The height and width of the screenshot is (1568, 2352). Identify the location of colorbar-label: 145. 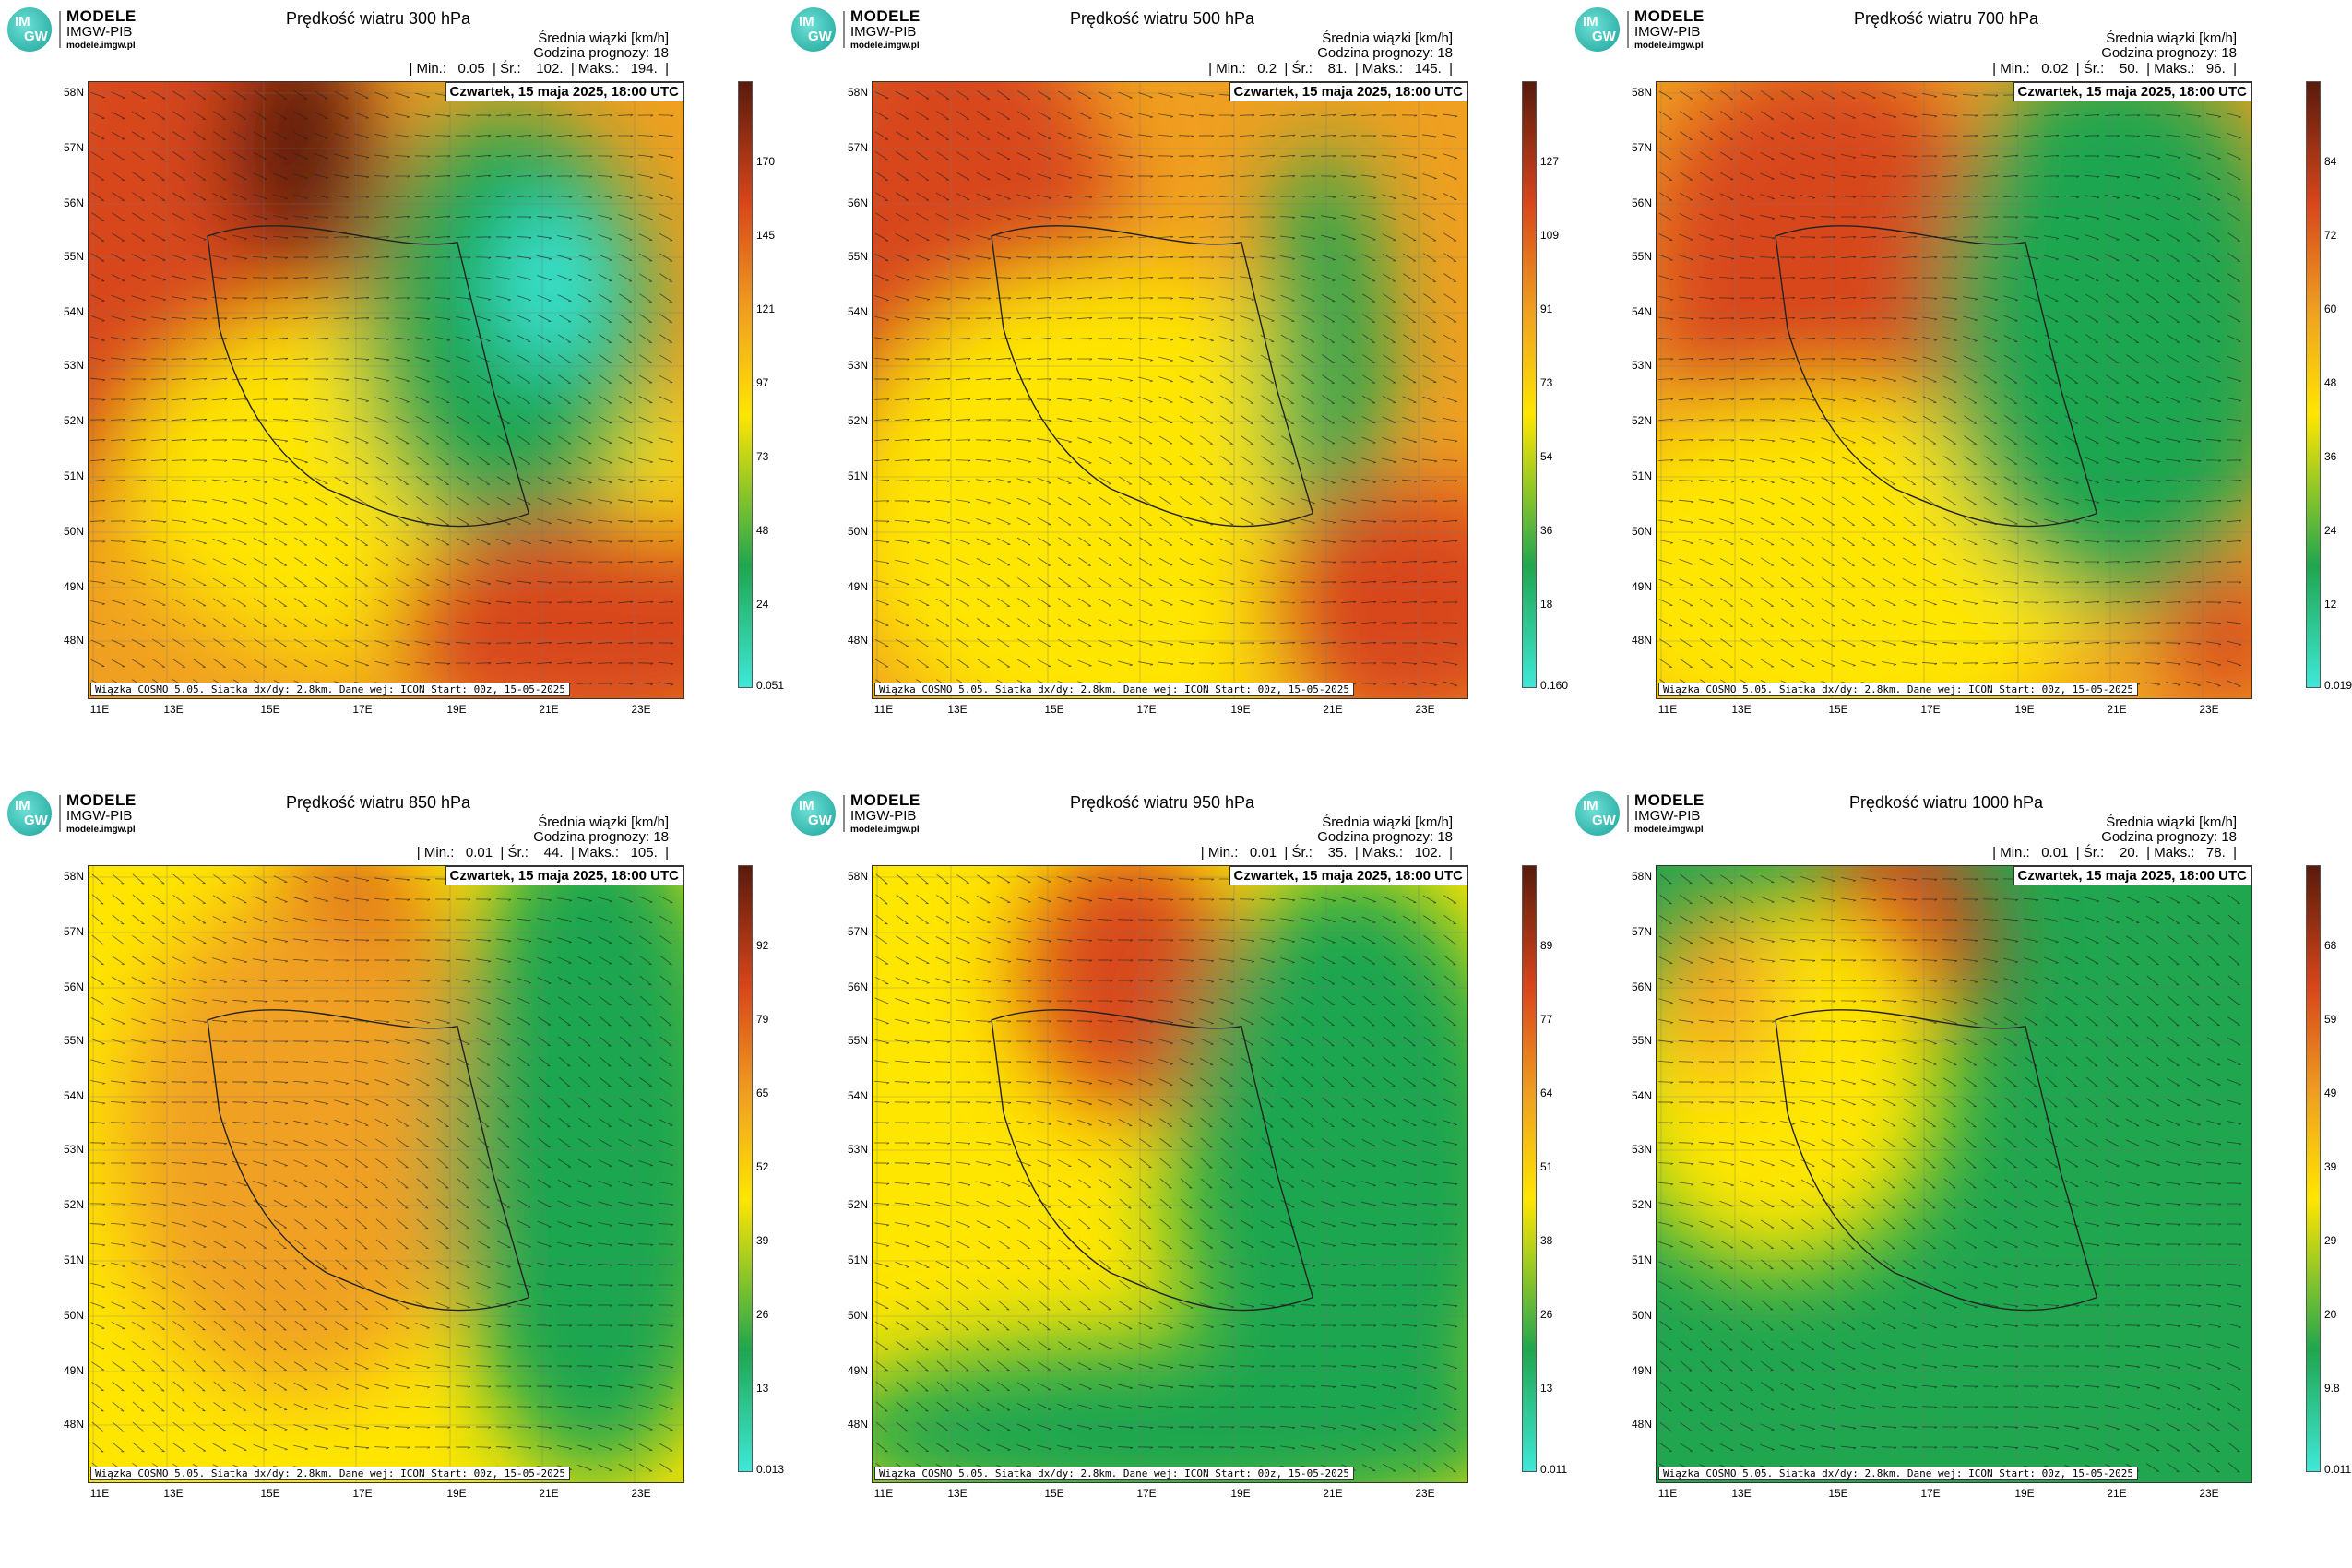
(766, 235).